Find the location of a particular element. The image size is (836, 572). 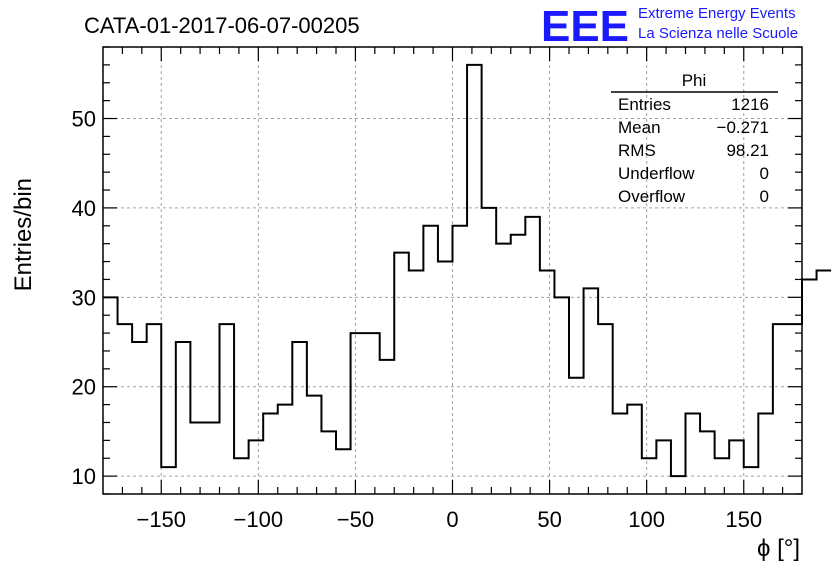

y-tick-label: 20 is located at coordinates (84, 387).